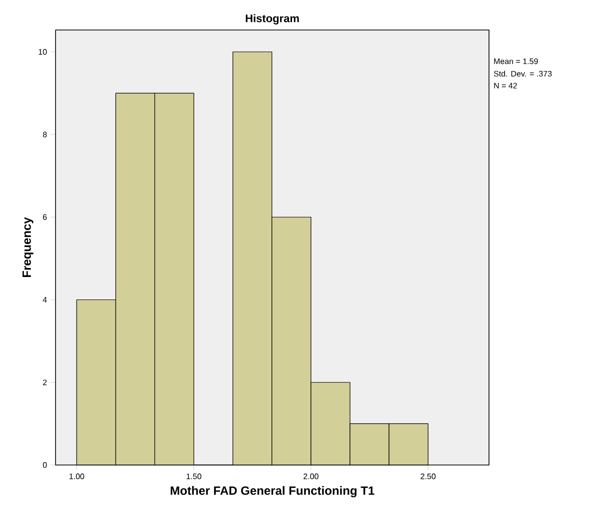  Describe the element at coordinates (523, 73) in the screenshot. I see `text: Std. Dev. = .373` at that location.